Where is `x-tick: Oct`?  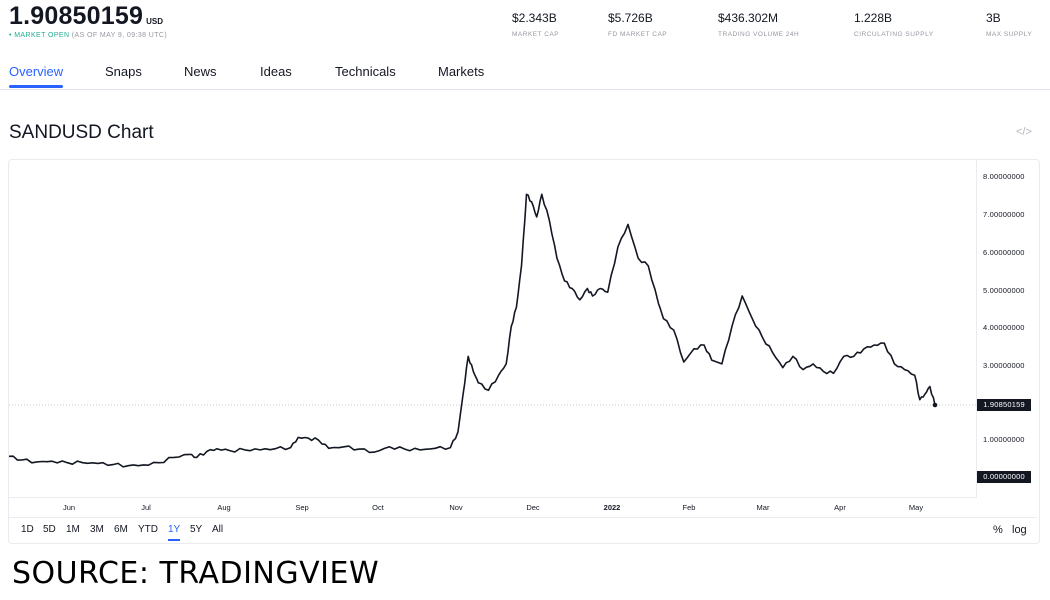 x-tick: Oct is located at coordinates (378, 507).